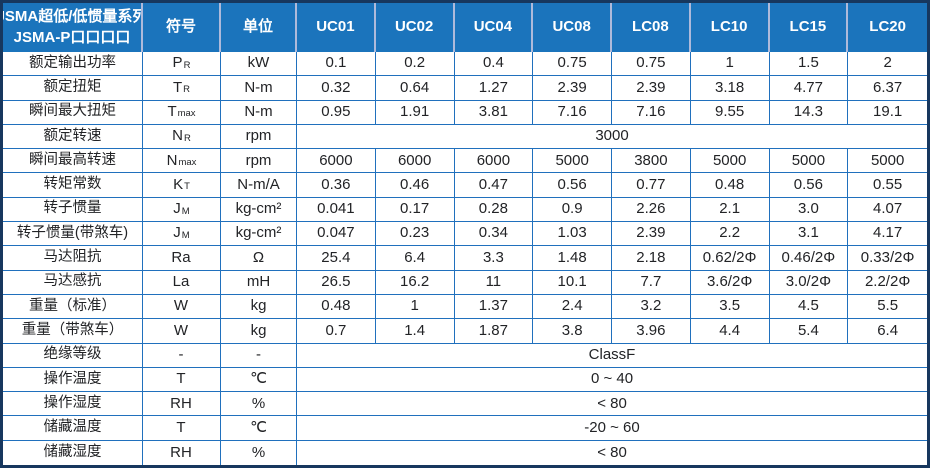 Image resolution: width=930 pixels, height=468 pixels. What do you see at coordinates (494, 27) in the screenshot?
I see `model-column-header: UC04` at bounding box center [494, 27].